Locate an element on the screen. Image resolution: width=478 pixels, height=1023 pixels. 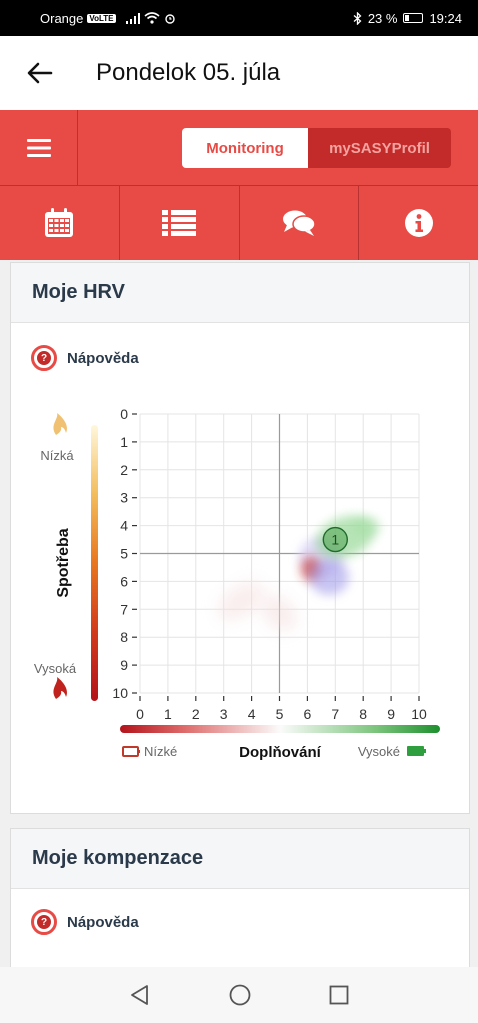
y-tick-label: 6 is located at coordinates (124, 581).